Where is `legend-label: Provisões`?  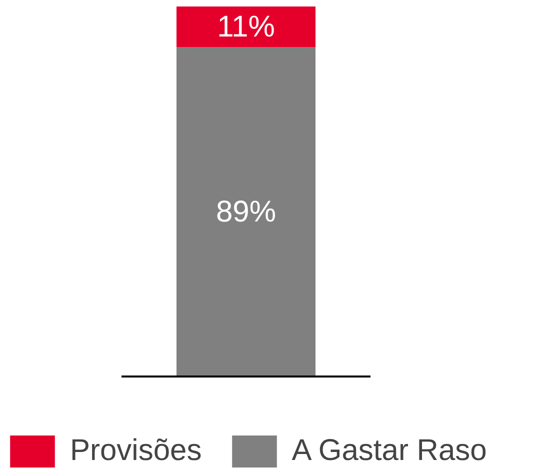
legend-label: Provisões is located at coordinates (136, 451).